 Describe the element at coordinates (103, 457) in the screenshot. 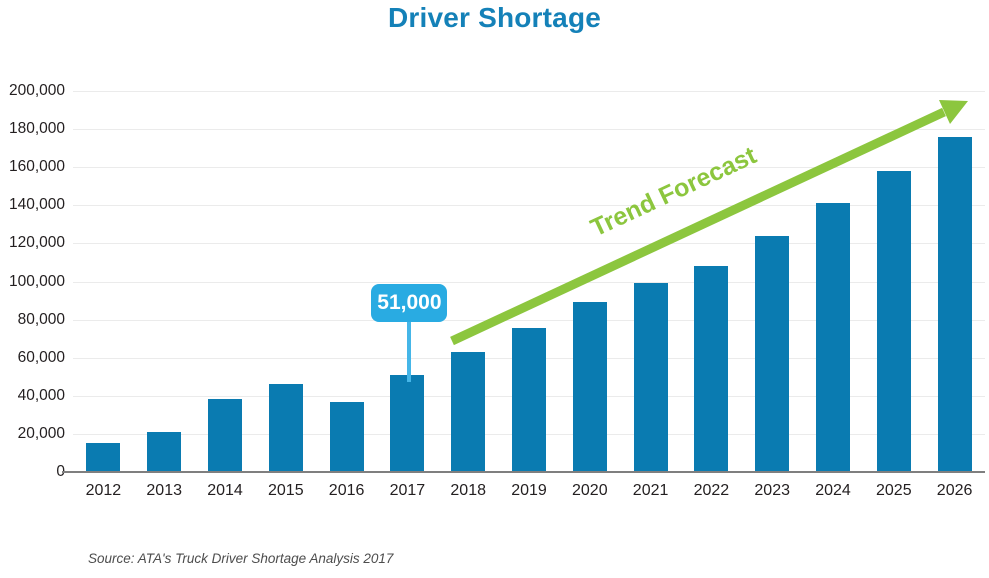

I see `bar-2012` at that location.